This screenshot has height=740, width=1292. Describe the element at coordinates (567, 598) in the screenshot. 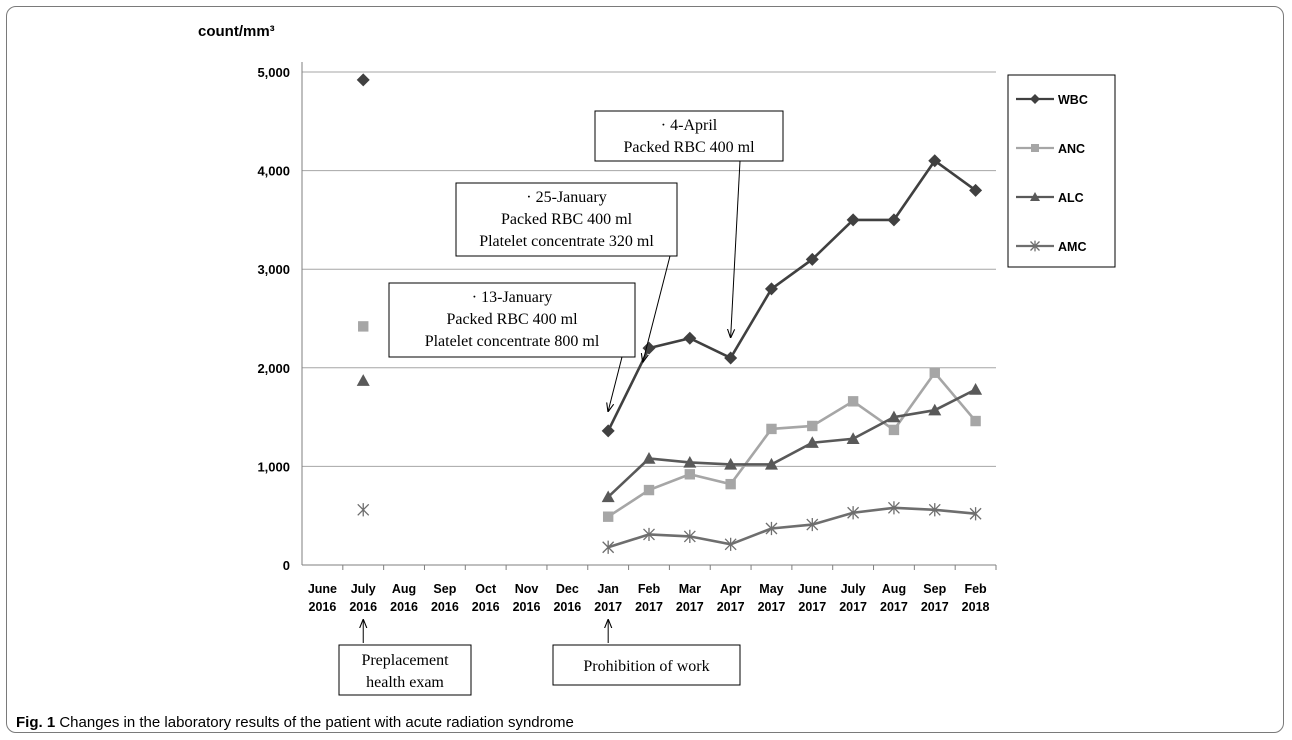

I see `x-tick-label: Dec 2016` at that location.